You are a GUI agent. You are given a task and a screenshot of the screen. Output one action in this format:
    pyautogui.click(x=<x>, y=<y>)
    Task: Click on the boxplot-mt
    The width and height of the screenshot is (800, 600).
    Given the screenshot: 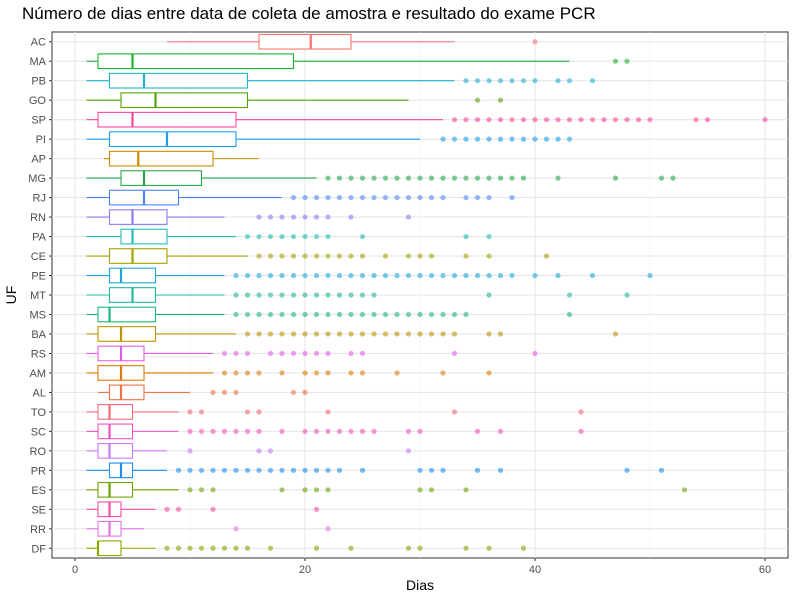 What is the action you would take?
    pyautogui.click(x=358, y=295)
    